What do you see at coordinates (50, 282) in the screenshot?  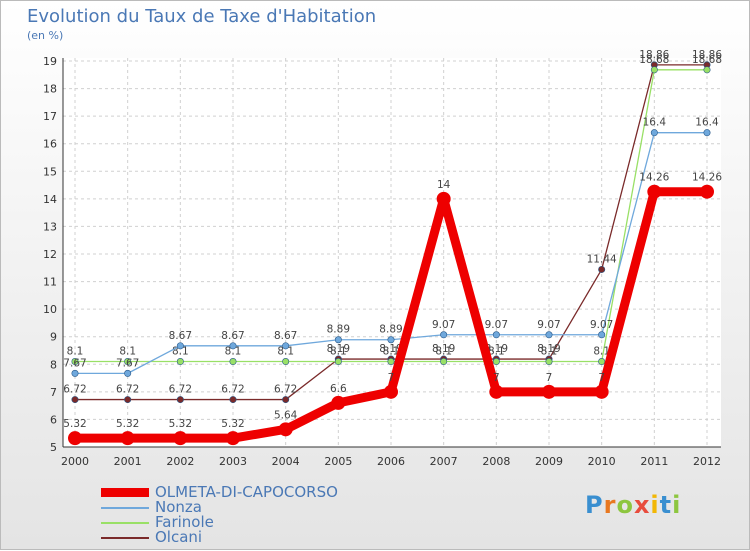 I see `y-tick-label: 11` at bounding box center [50, 282].